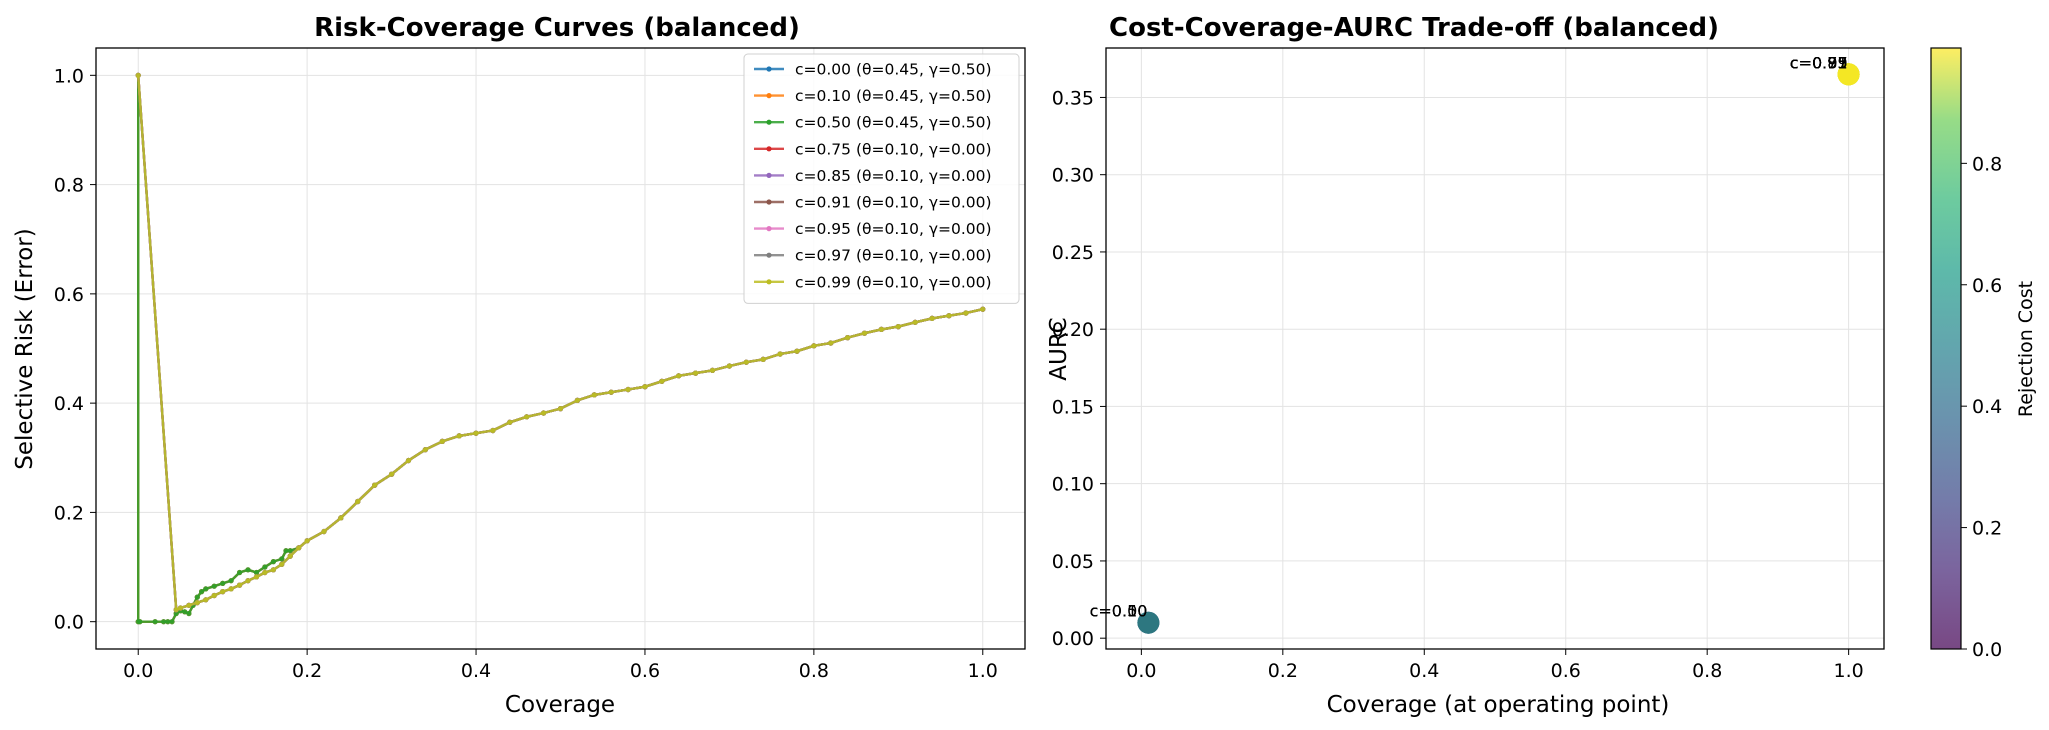 This screenshot has width=2049, height=730. Describe the element at coordinates (69, 186) in the screenshot. I see `left-y-tick-label: 0.8` at that location.